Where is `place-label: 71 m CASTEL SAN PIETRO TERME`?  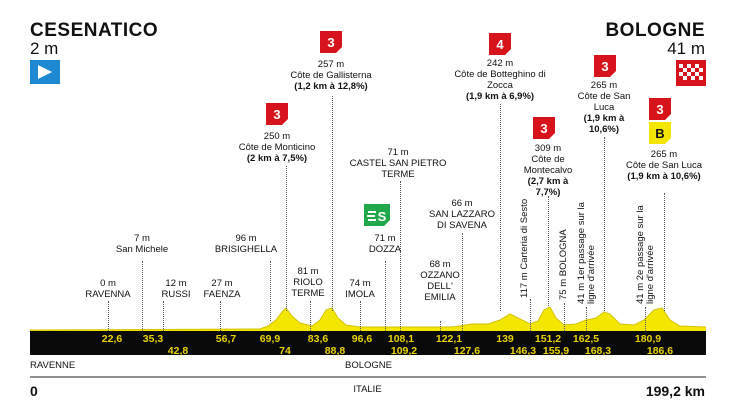
place-label: 71 m CASTEL SAN PIETRO TERME is located at coordinates (398, 163).